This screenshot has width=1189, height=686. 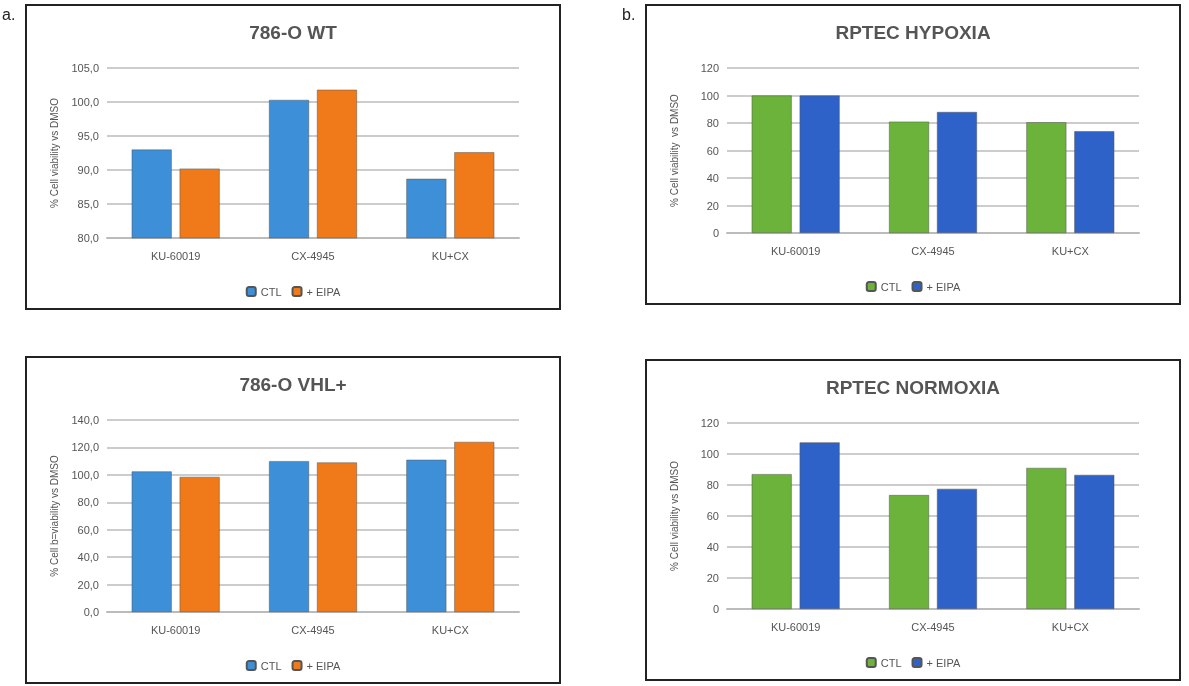 I want to click on chart-title: RPTEC NORMOXIA, so click(x=913, y=387).